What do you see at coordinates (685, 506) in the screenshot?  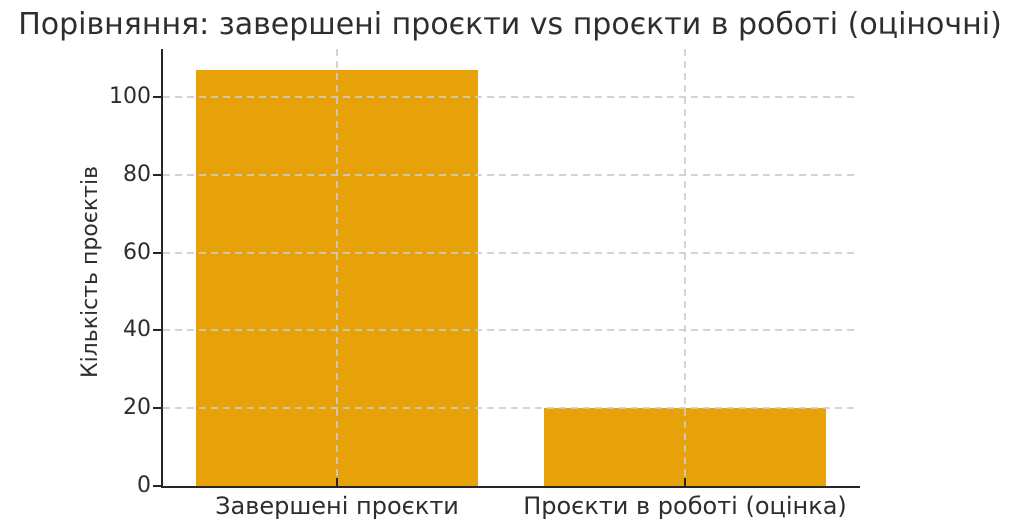 I see `x-tick-label-1: Проєкти в роботі (оцінка)` at bounding box center [685, 506].